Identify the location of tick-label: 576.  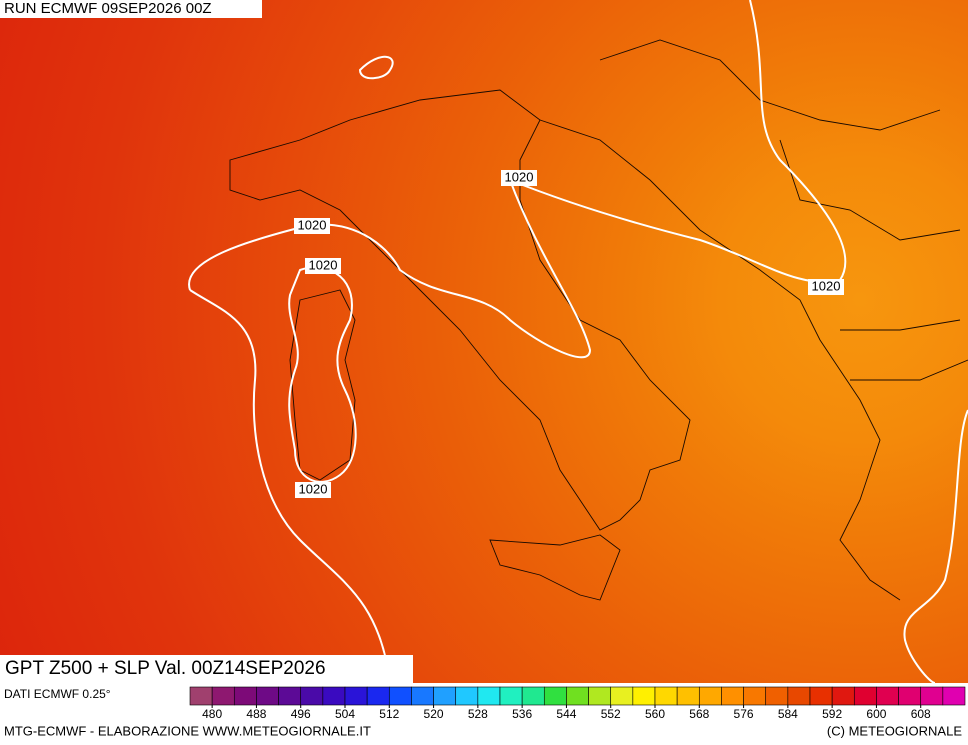
(744, 714).